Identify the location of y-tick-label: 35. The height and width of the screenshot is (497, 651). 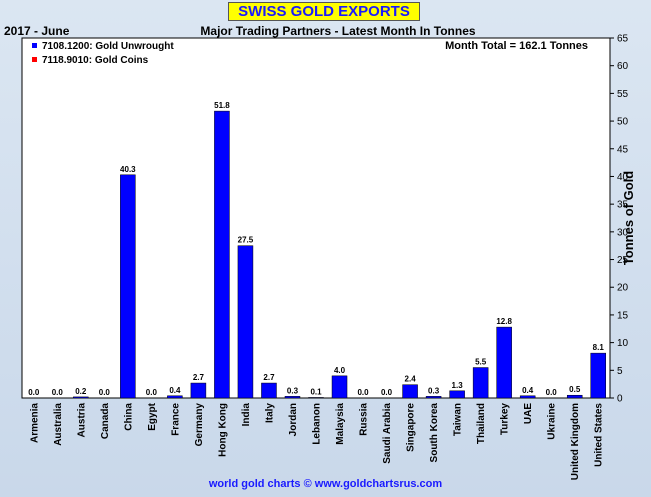
(623, 205).